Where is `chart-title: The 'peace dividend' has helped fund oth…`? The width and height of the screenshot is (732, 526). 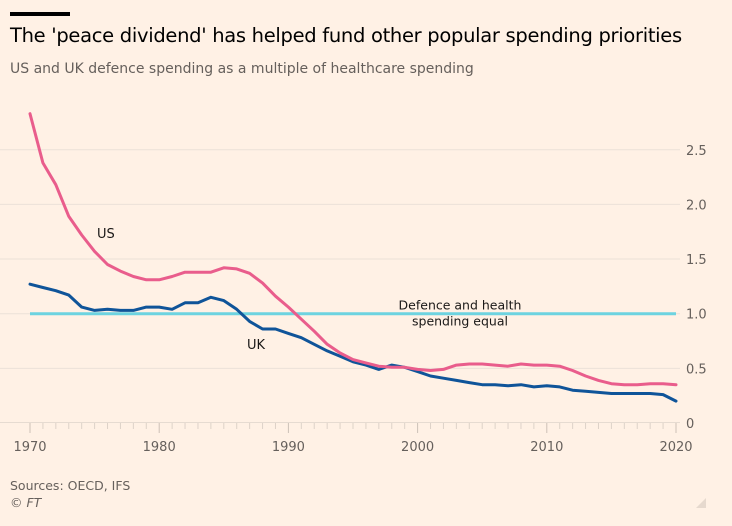
chart-title: The 'peace dividend' has helped fund oth… is located at coordinates (346, 35).